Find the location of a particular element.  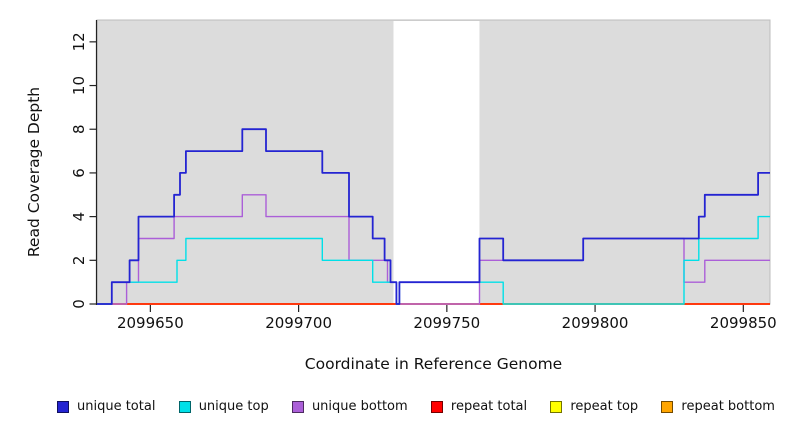

y-tick-label: 0 is located at coordinates (79, 304).